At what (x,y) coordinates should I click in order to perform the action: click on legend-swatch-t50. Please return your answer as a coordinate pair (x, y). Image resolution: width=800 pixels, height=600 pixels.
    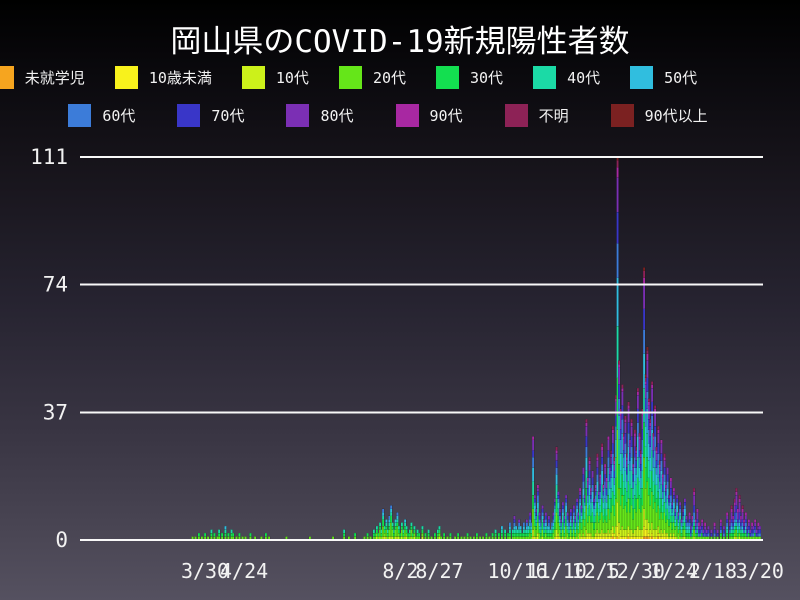
    Looking at the image, I should click on (642, 77).